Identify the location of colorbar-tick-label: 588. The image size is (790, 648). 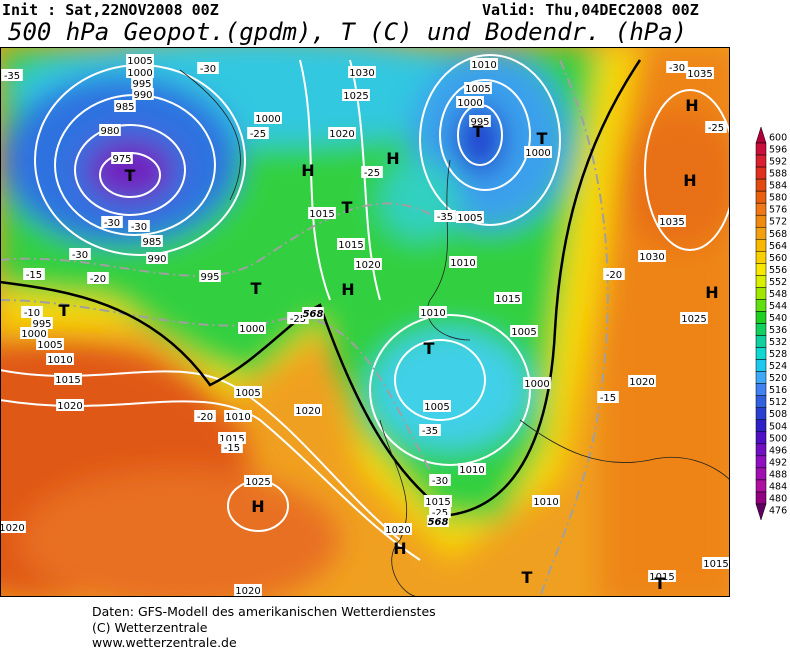
(778, 174).